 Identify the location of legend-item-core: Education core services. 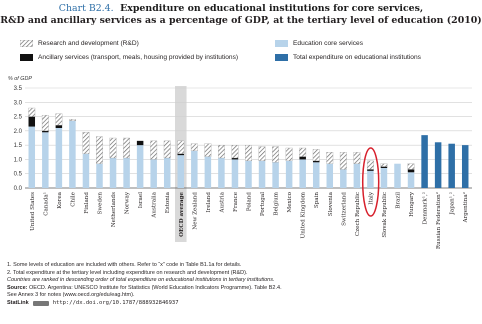
(319, 43).